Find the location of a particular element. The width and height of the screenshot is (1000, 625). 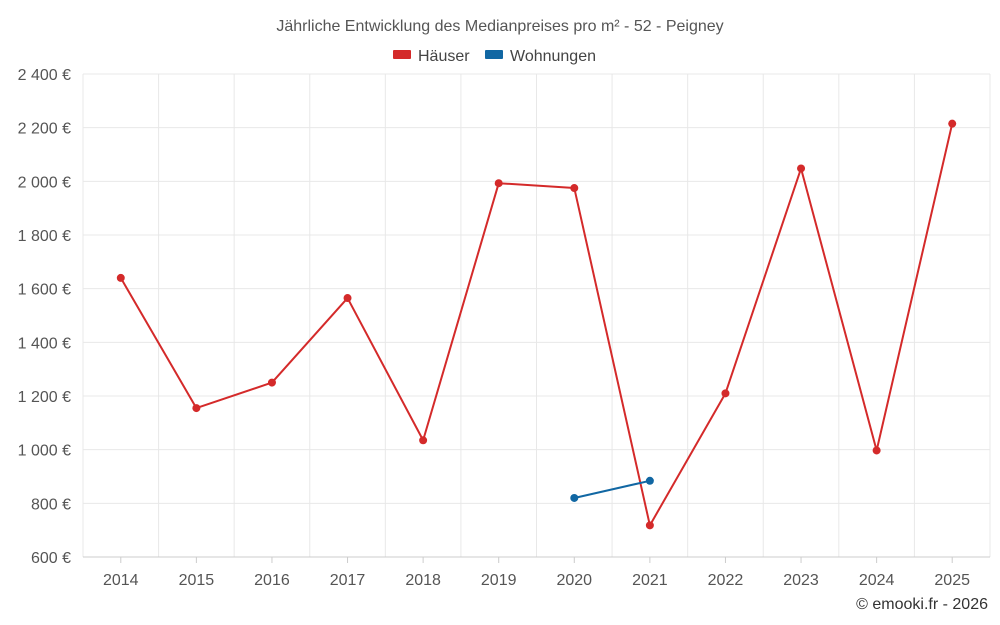

data-point-haeuser-2023 is located at coordinates (801, 168).